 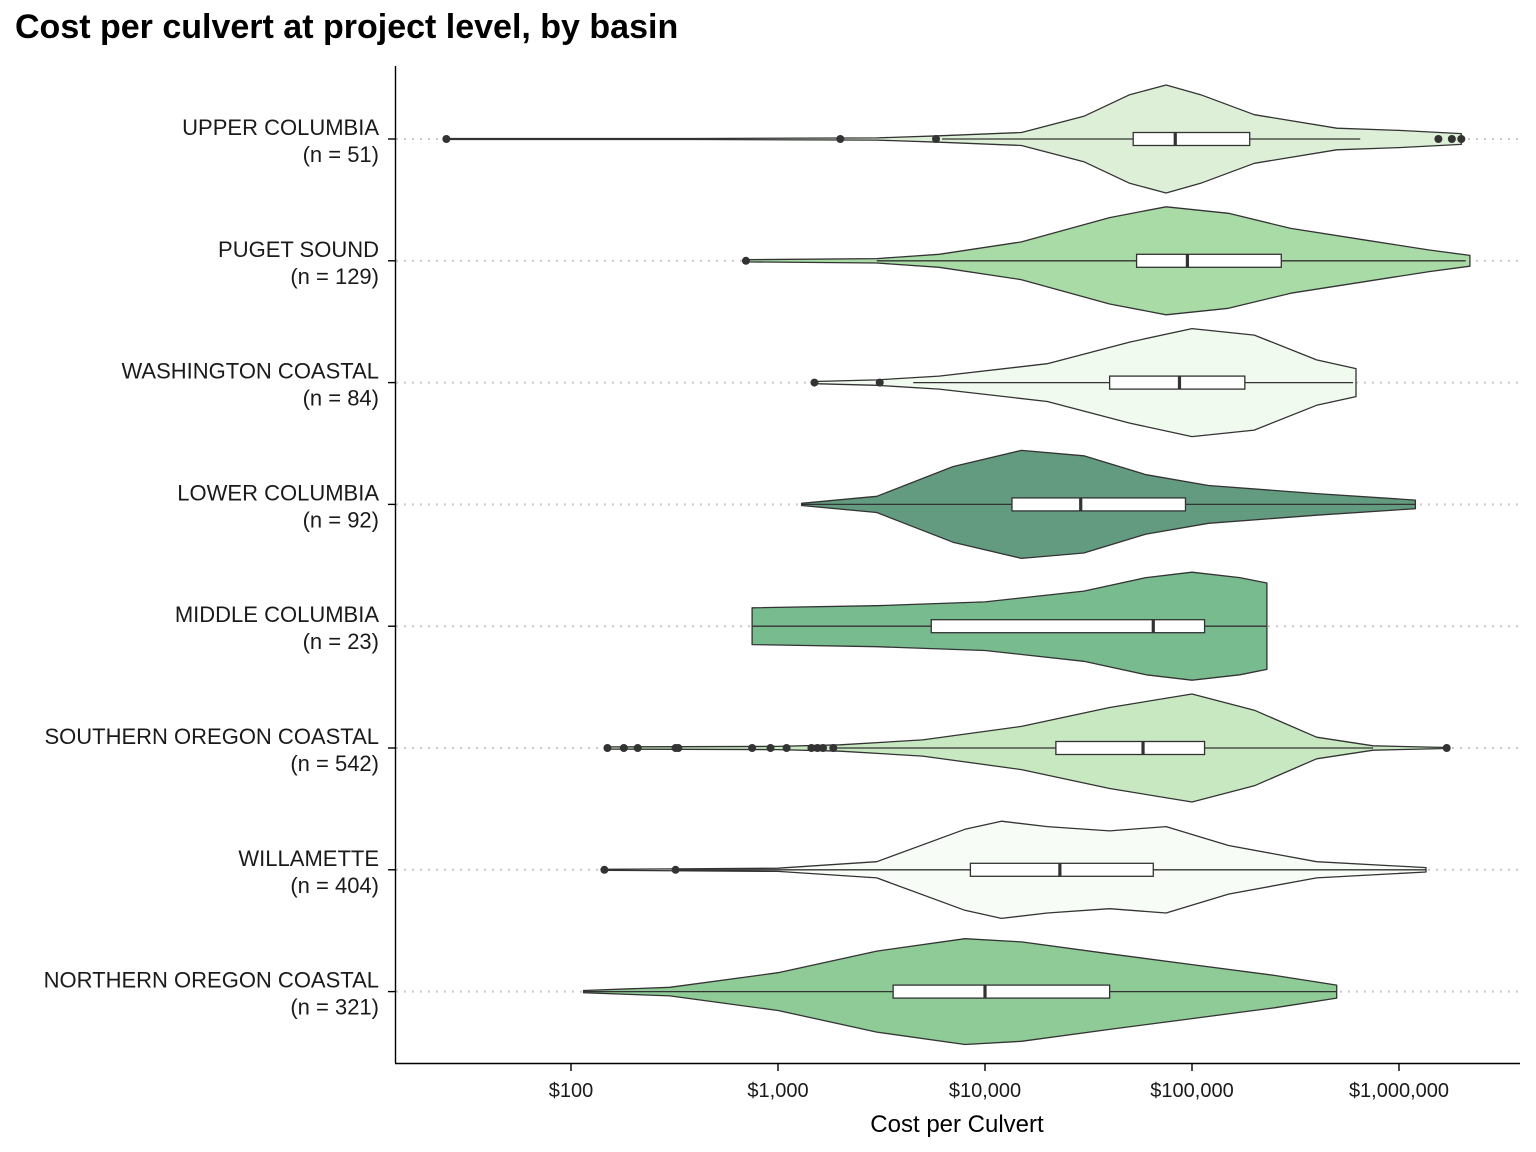 What do you see at coordinates (250, 371) in the screenshot?
I see `category-label: WASHINGTON COASTAL` at bounding box center [250, 371].